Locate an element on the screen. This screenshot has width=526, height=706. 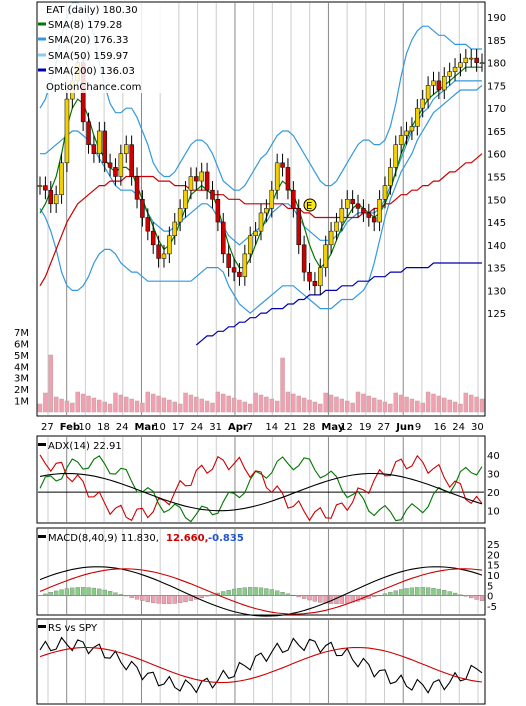
watermark: OptionChance.com is located at coordinates (93, 87).